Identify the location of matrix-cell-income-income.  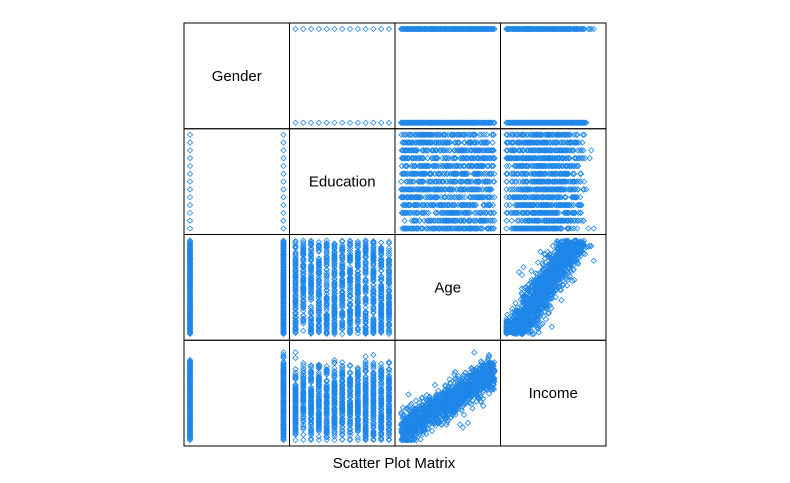
(553, 393).